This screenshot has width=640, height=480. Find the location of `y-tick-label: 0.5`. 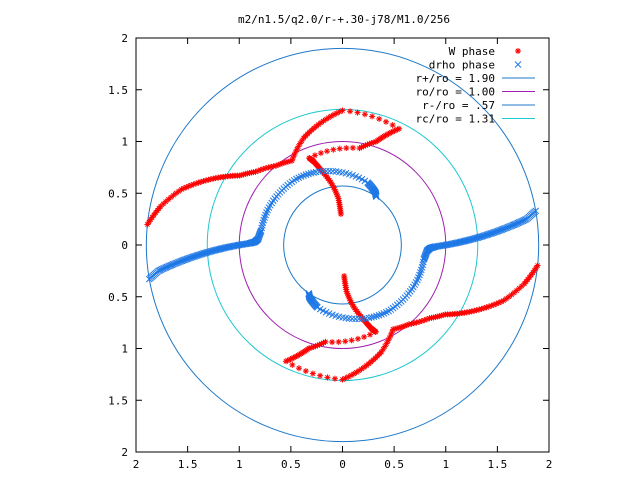

y-tick-label: 0.5 is located at coordinates (118, 297).